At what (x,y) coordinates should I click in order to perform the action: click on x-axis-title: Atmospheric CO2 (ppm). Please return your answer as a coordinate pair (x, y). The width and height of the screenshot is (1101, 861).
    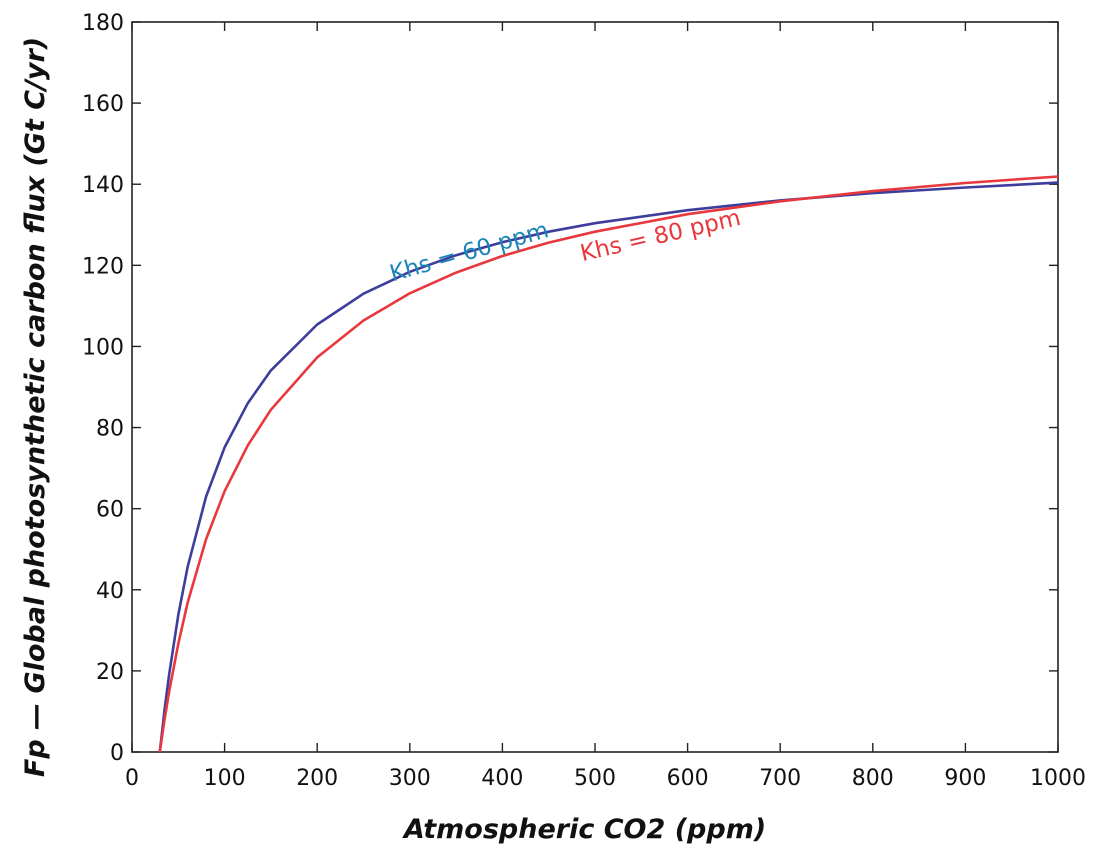
    Looking at the image, I should click on (584, 829).